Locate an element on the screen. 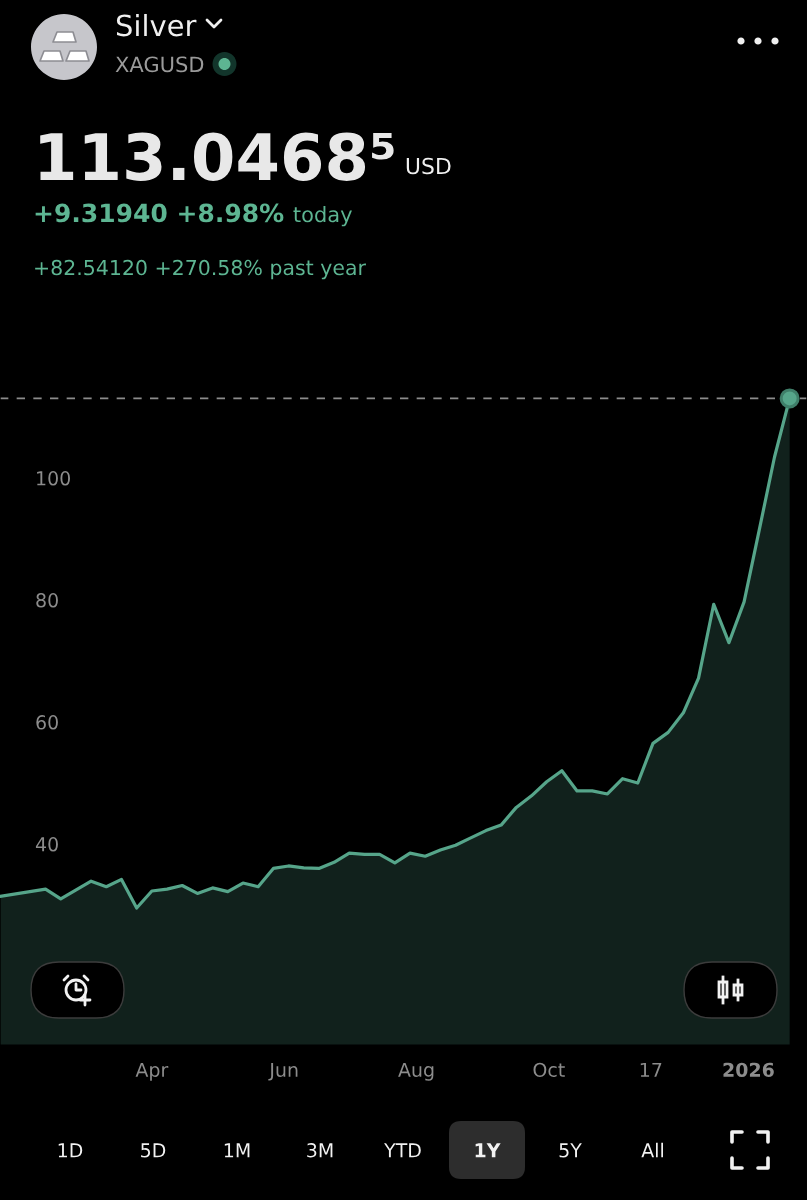 The image size is (807, 1200). text: All is located at coordinates (652, 1150).